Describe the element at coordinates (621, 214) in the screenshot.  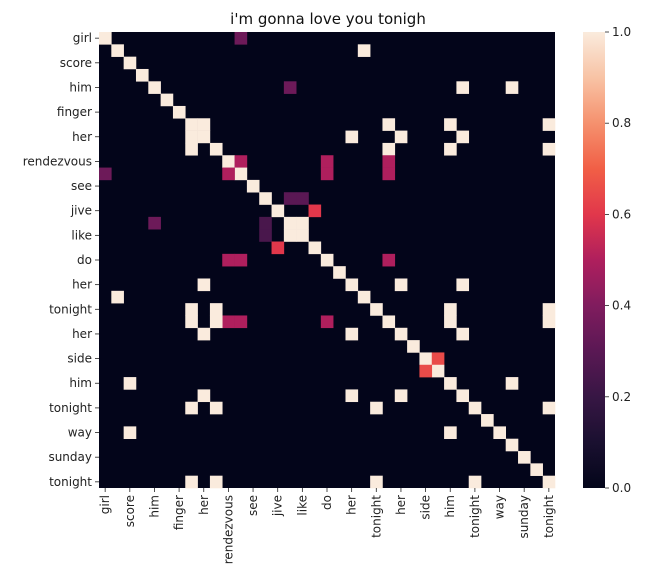
I see `colorbar-tick-label: 0.6` at that location.